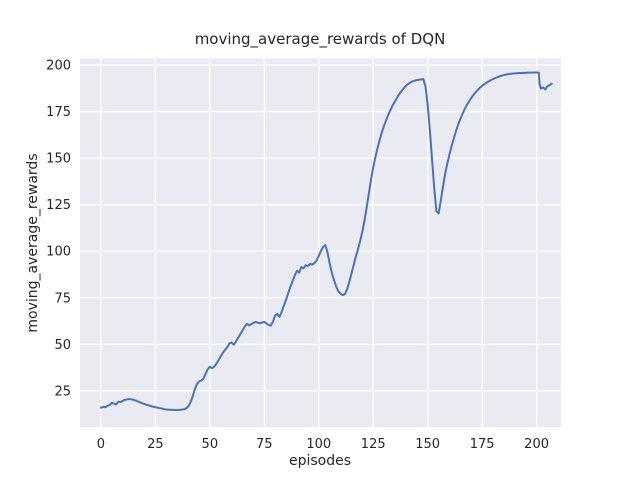 This screenshot has height=480, width=640. I want to click on x-tick-label: 75, so click(264, 444).